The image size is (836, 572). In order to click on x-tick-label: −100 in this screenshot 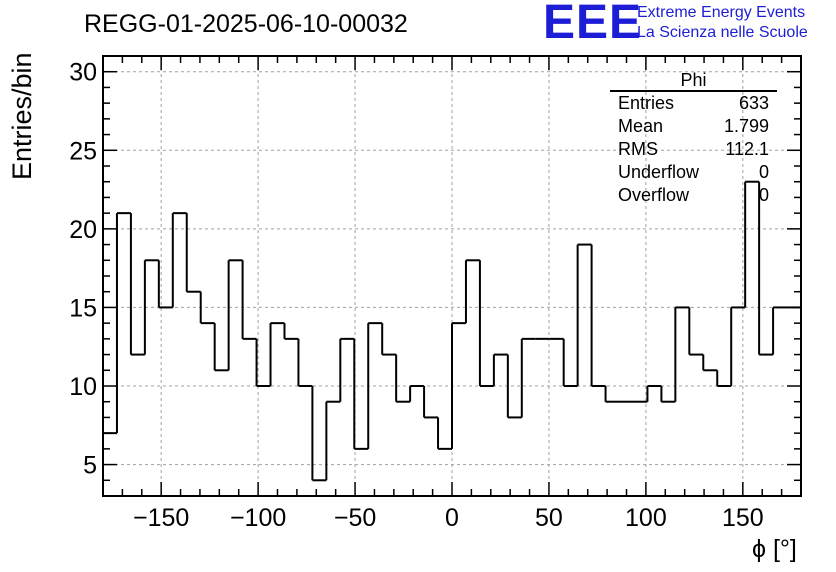, I will do `click(258, 518)`.